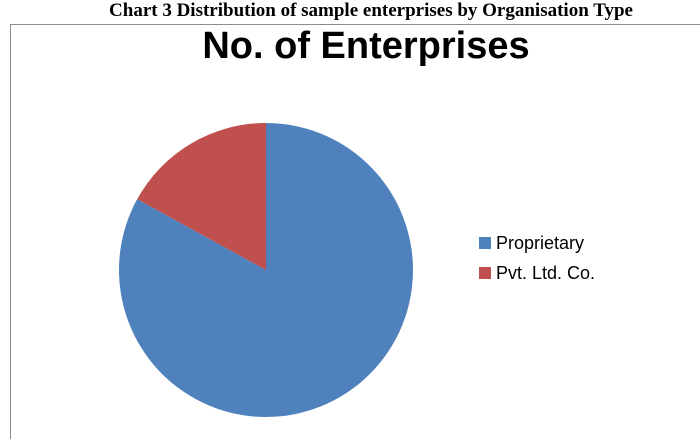  What do you see at coordinates (545, 273) in the screenshot?
I see `legend-label-pvt-ltd-co: Pvt. Ltd. Co.` at bounding box center [545, 273].